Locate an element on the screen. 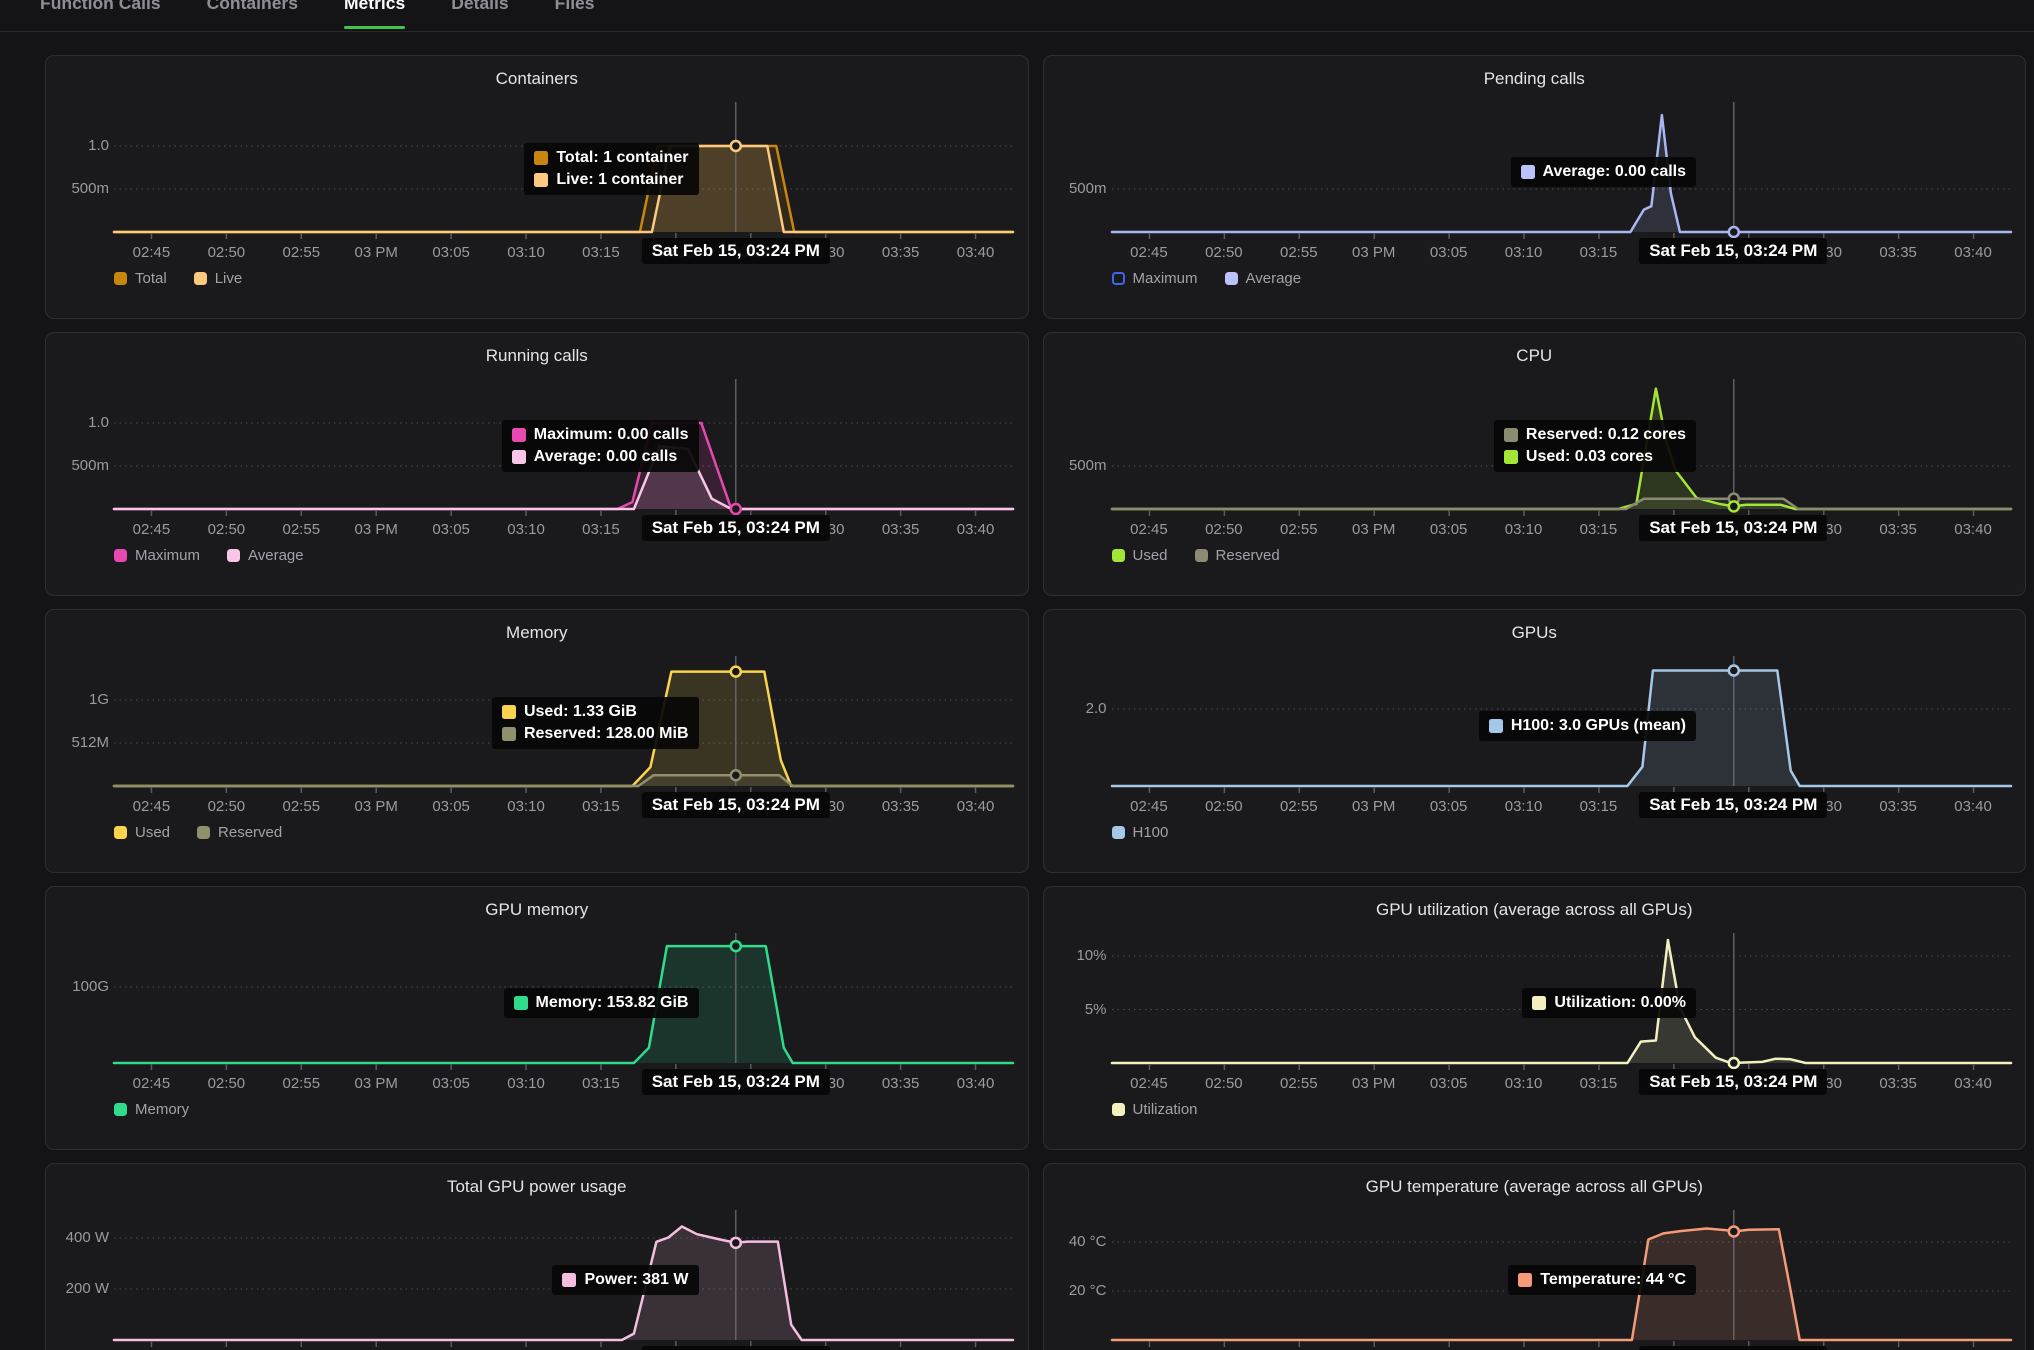 The width and height of the screenshot is (2034, 1350). legend-item-total: Total is located at coordinates (140, 278).